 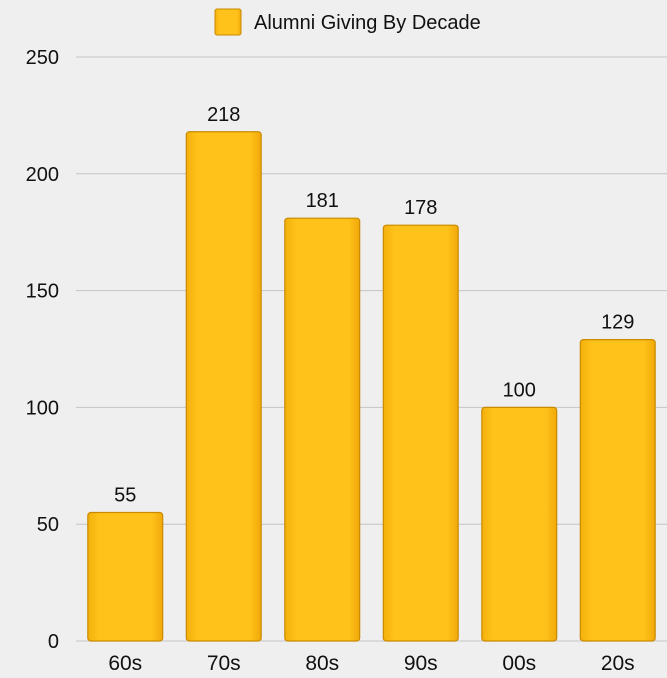 What do you see at coordinates (322, 201) in the screenshot?
I see `data-label: 181` at bounding box center [322, 201].